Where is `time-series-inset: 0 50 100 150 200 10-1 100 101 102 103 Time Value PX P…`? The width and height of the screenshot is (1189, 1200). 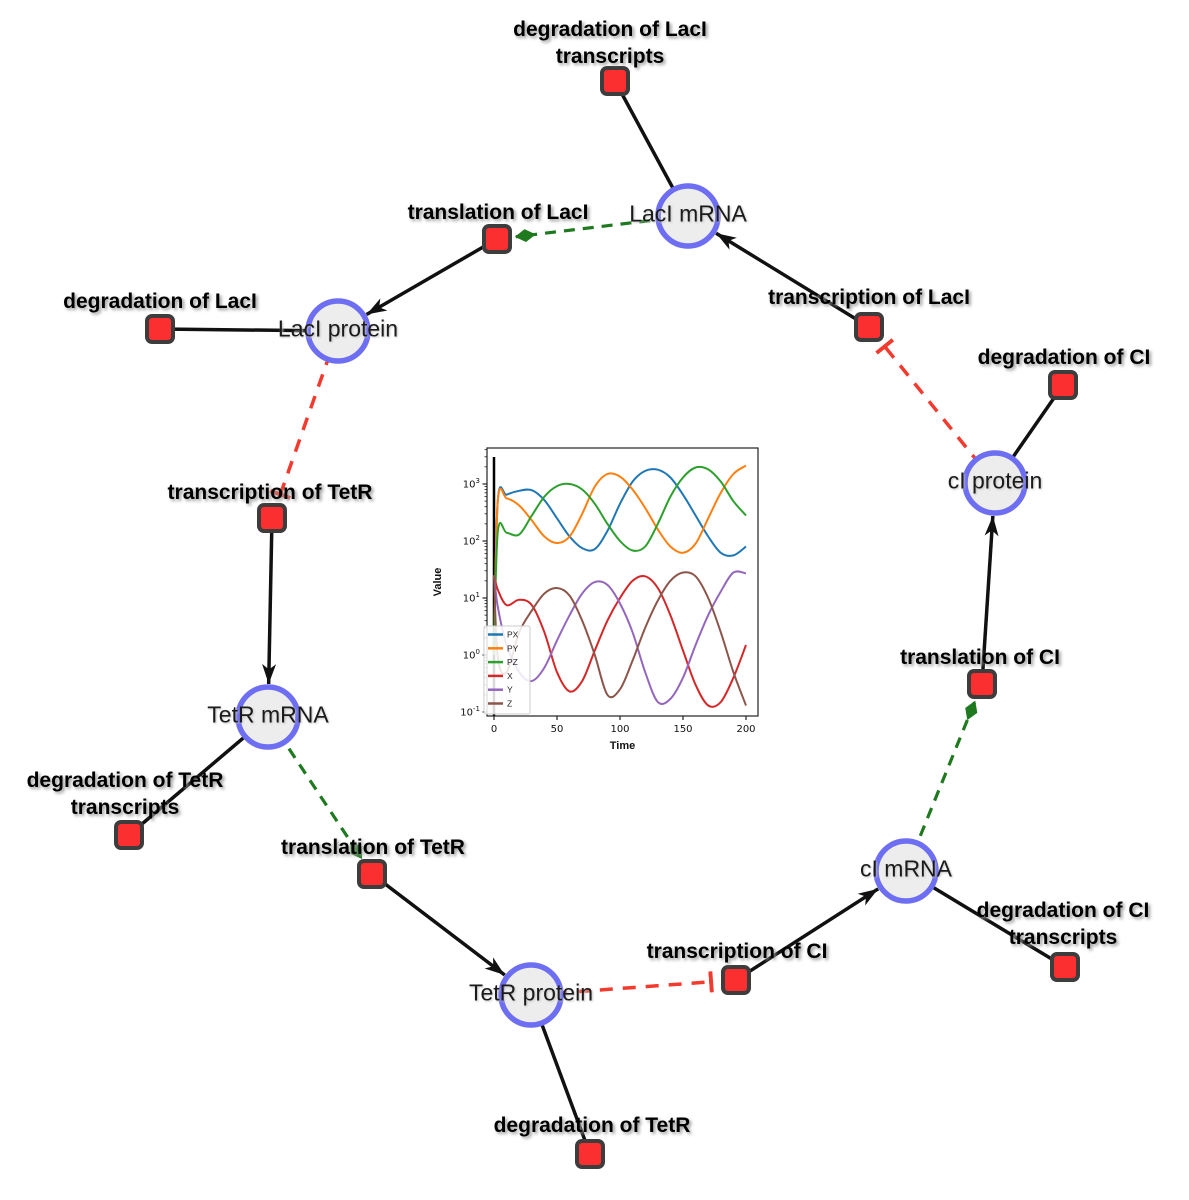 time-series-inset: 0 50 100 150 200 10-1 100 101 102 103 Time Value PX P… is located at coordinates (599, 600).